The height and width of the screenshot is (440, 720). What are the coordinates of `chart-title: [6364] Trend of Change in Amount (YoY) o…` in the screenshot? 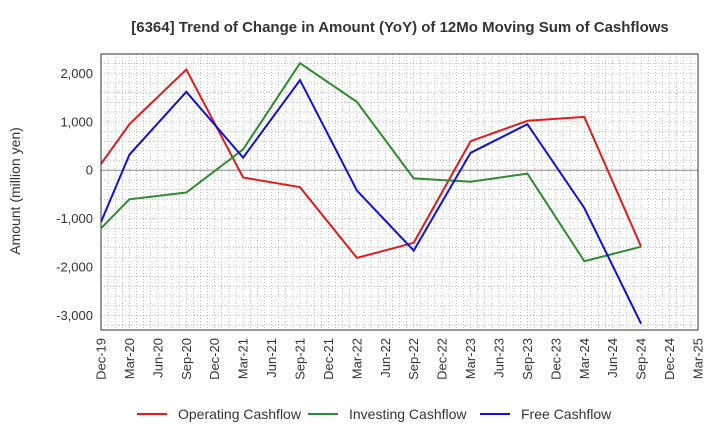 It's located at (400, 27).